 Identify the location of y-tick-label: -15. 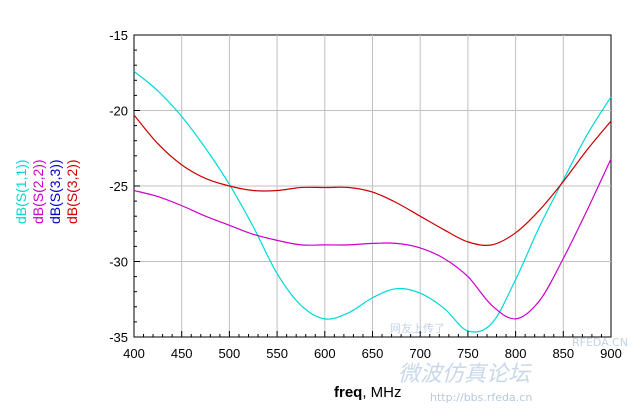
(118, 35).